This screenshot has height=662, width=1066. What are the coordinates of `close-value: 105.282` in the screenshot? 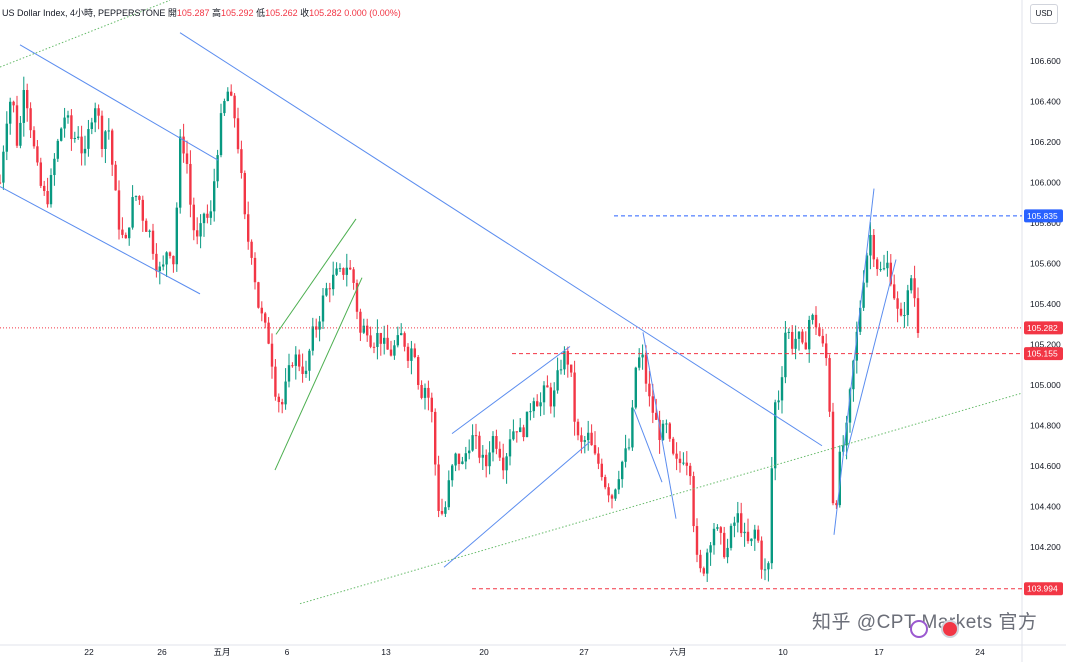 It's located at (325, 13).